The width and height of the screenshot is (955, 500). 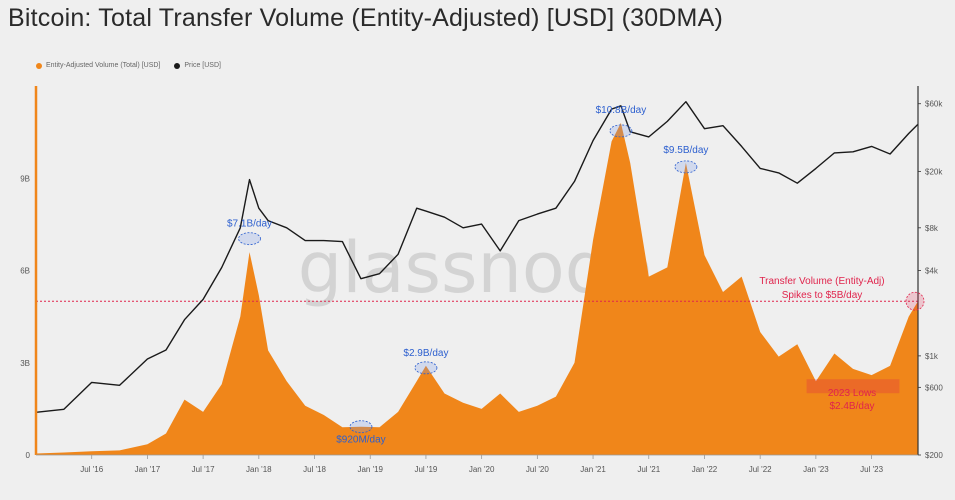 I want to click on y-right-tick-1: $600, so click(x=934, y=387).